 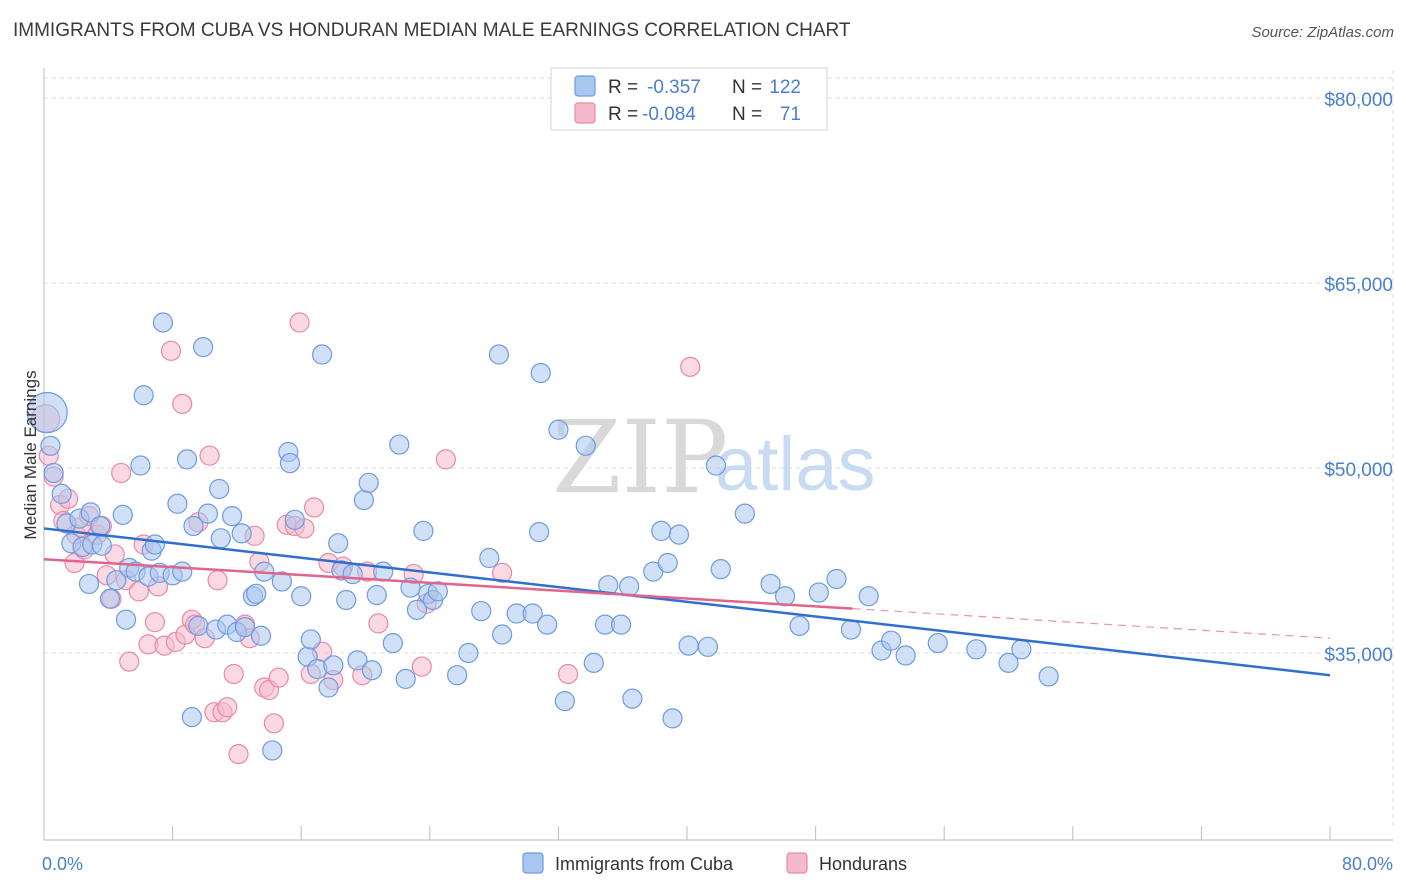 What do you see at coordinates (795, 464) in the screenshot?
I see `watermark-atlas: atlas` at bounding box center [795, 464].